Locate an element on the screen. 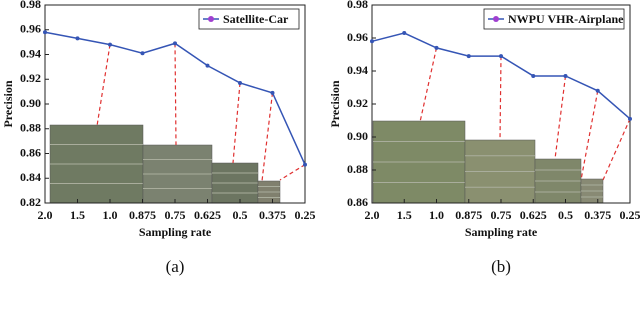 The image size is (640, 309). caption: (a) is located at coordinates (175, 266).